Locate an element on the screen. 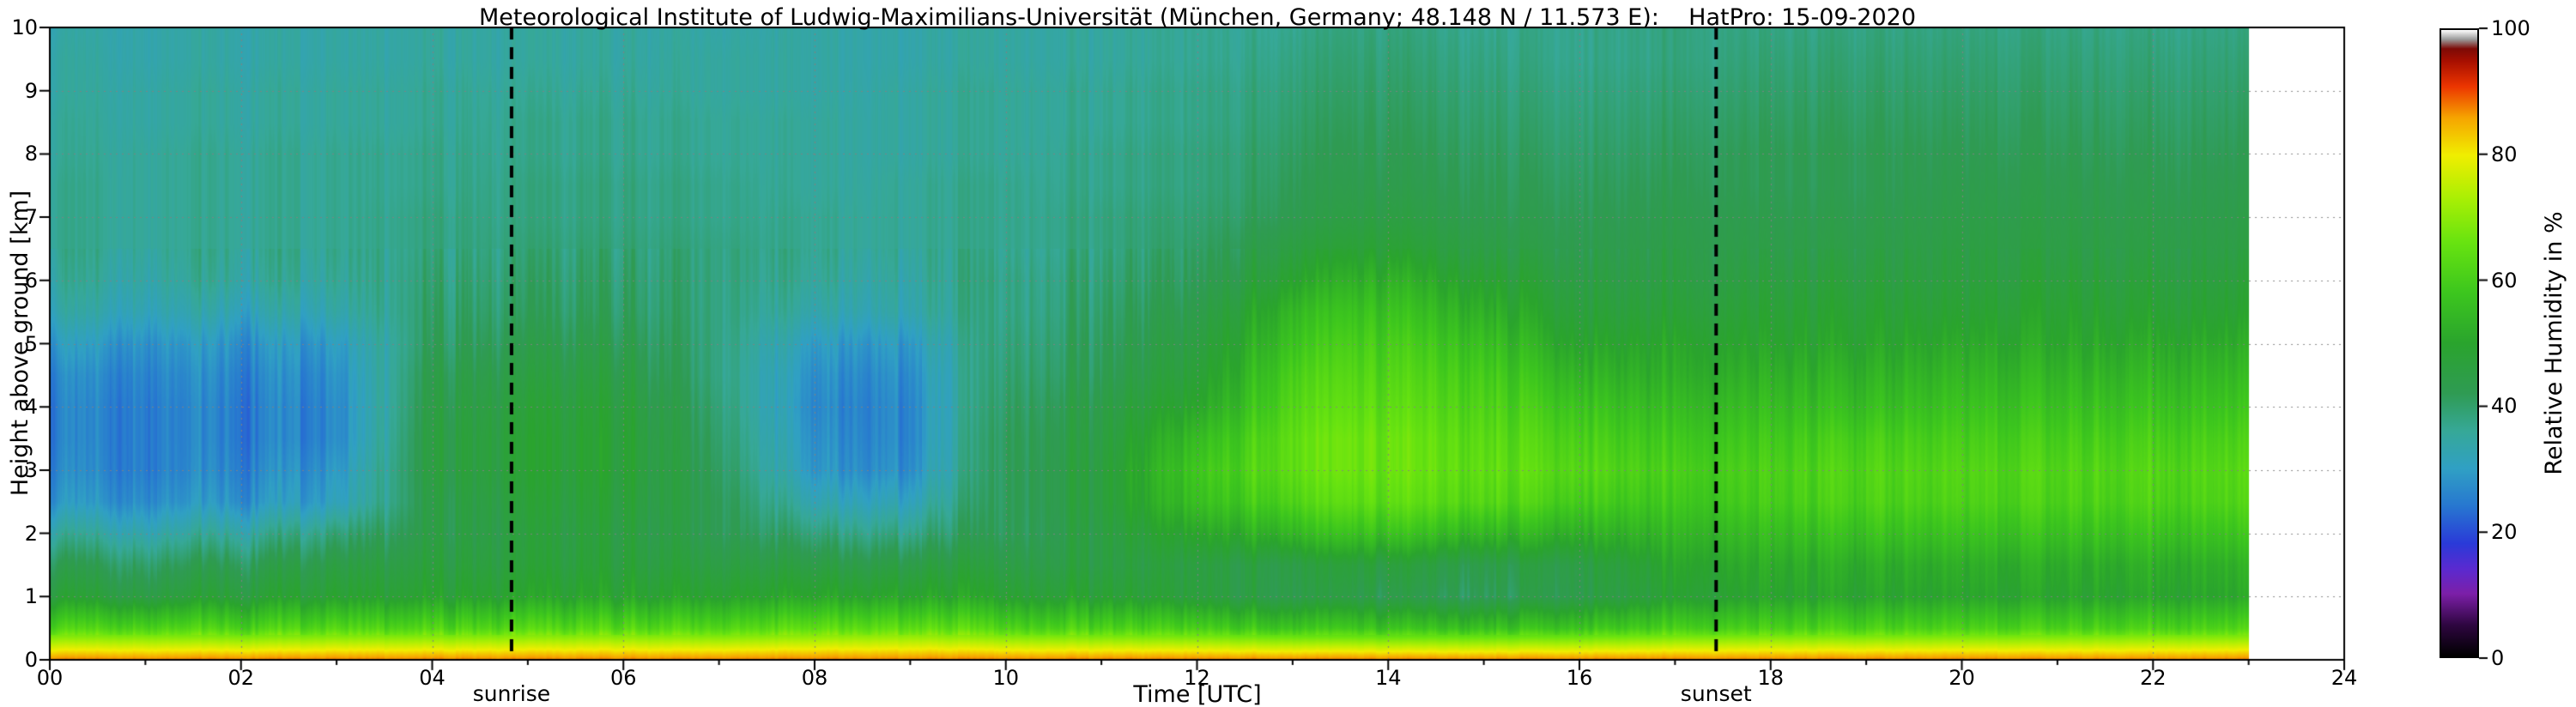 This screenshot has height=707, width=2576. x-axis-label: Time [UTC] is located at coordinates (1197, 694).